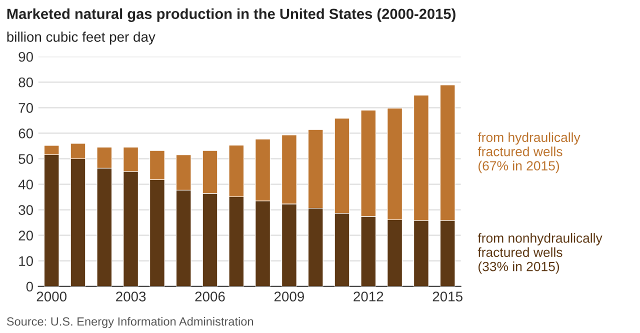  What do you see at coordinates (447, 297) in the screenshot?
I see `x-tick-label: 2015` at bounding box center [447, 297].